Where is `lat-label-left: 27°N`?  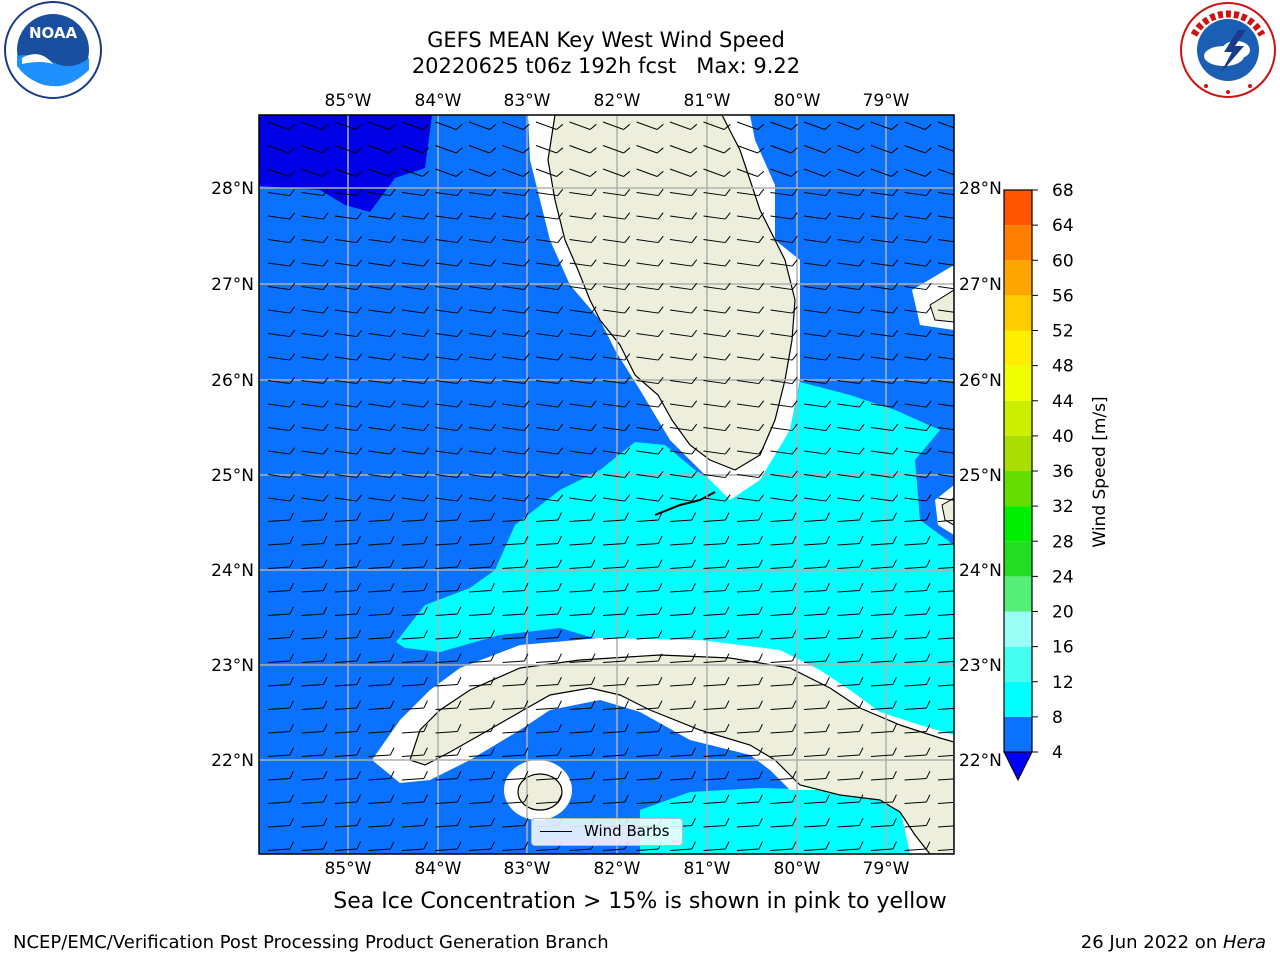 lat-label-left: 27°N is located at coordinates (232, 285).